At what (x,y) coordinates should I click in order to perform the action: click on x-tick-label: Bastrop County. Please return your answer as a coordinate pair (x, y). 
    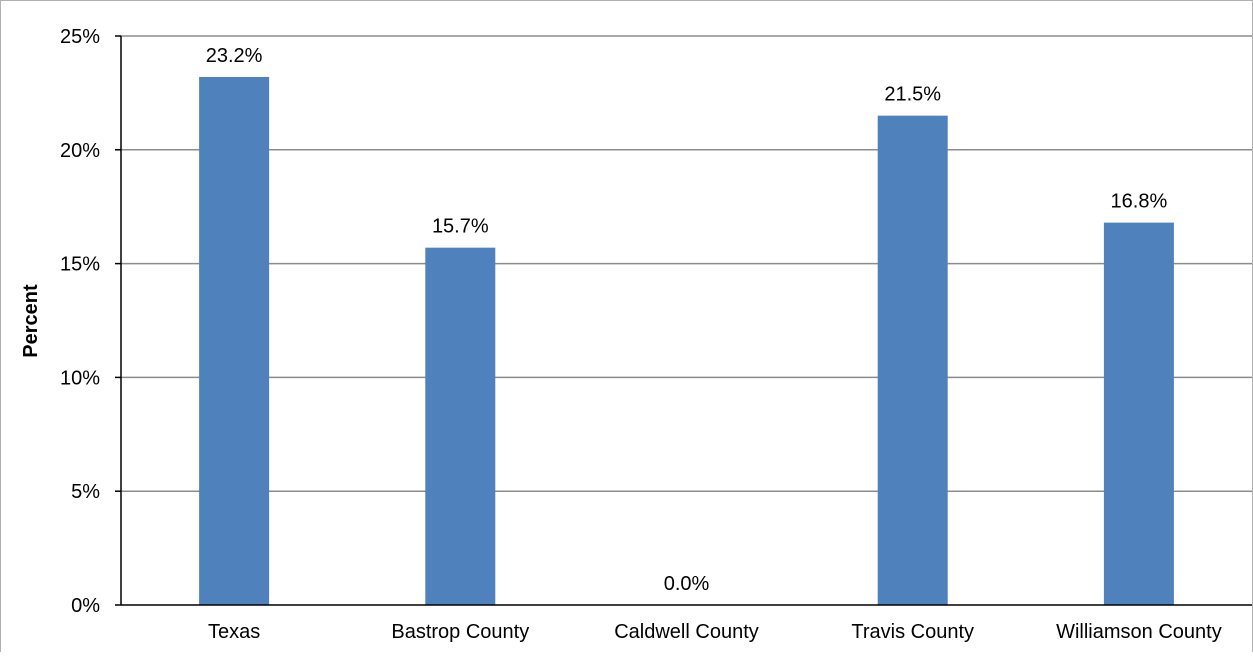
    Looking at the image, I should click on (460, 632).